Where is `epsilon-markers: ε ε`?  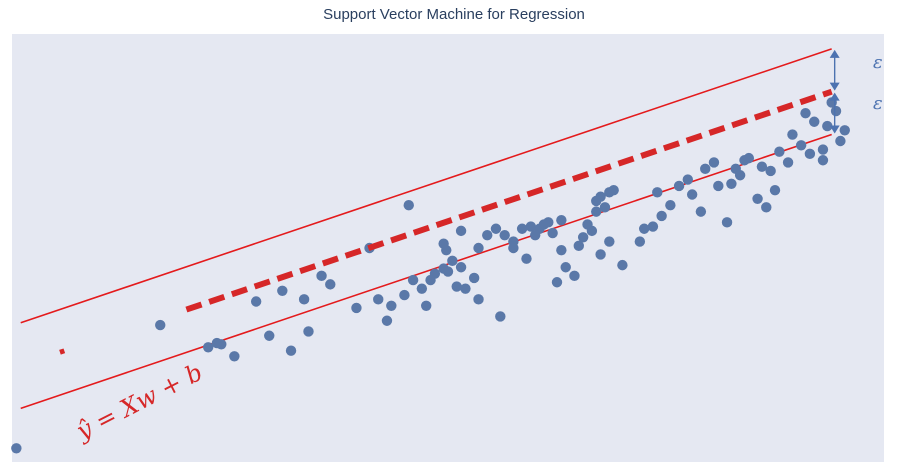 epsilon-markers: ε ε is located at coordinates (856, 91).